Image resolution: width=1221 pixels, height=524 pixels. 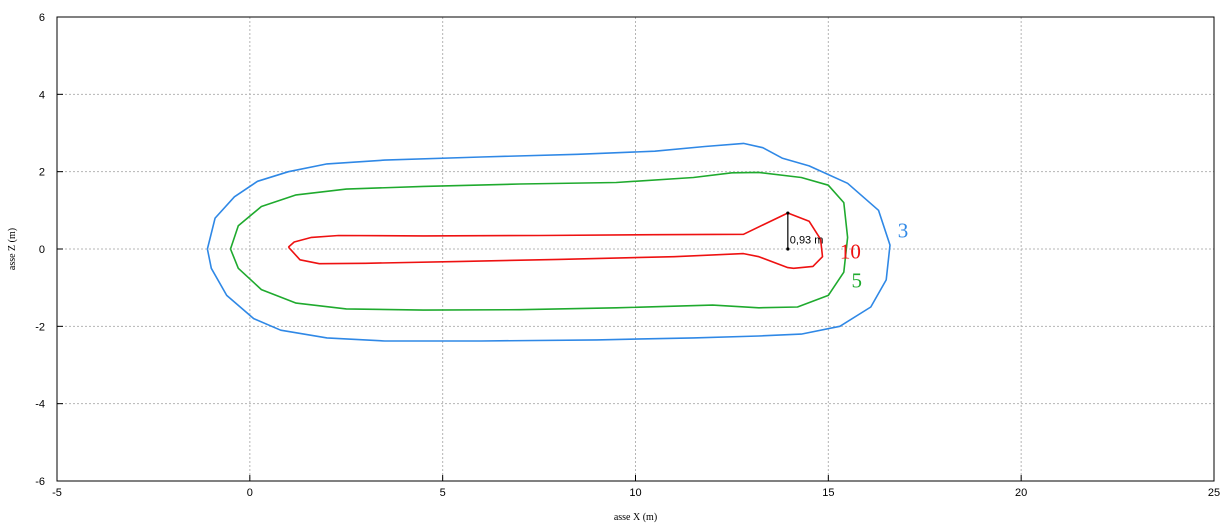 What do you see at coordinates (903, 230) in the screenshot?
I see `contour-label-3: 3` at bounding box center [903, 230].